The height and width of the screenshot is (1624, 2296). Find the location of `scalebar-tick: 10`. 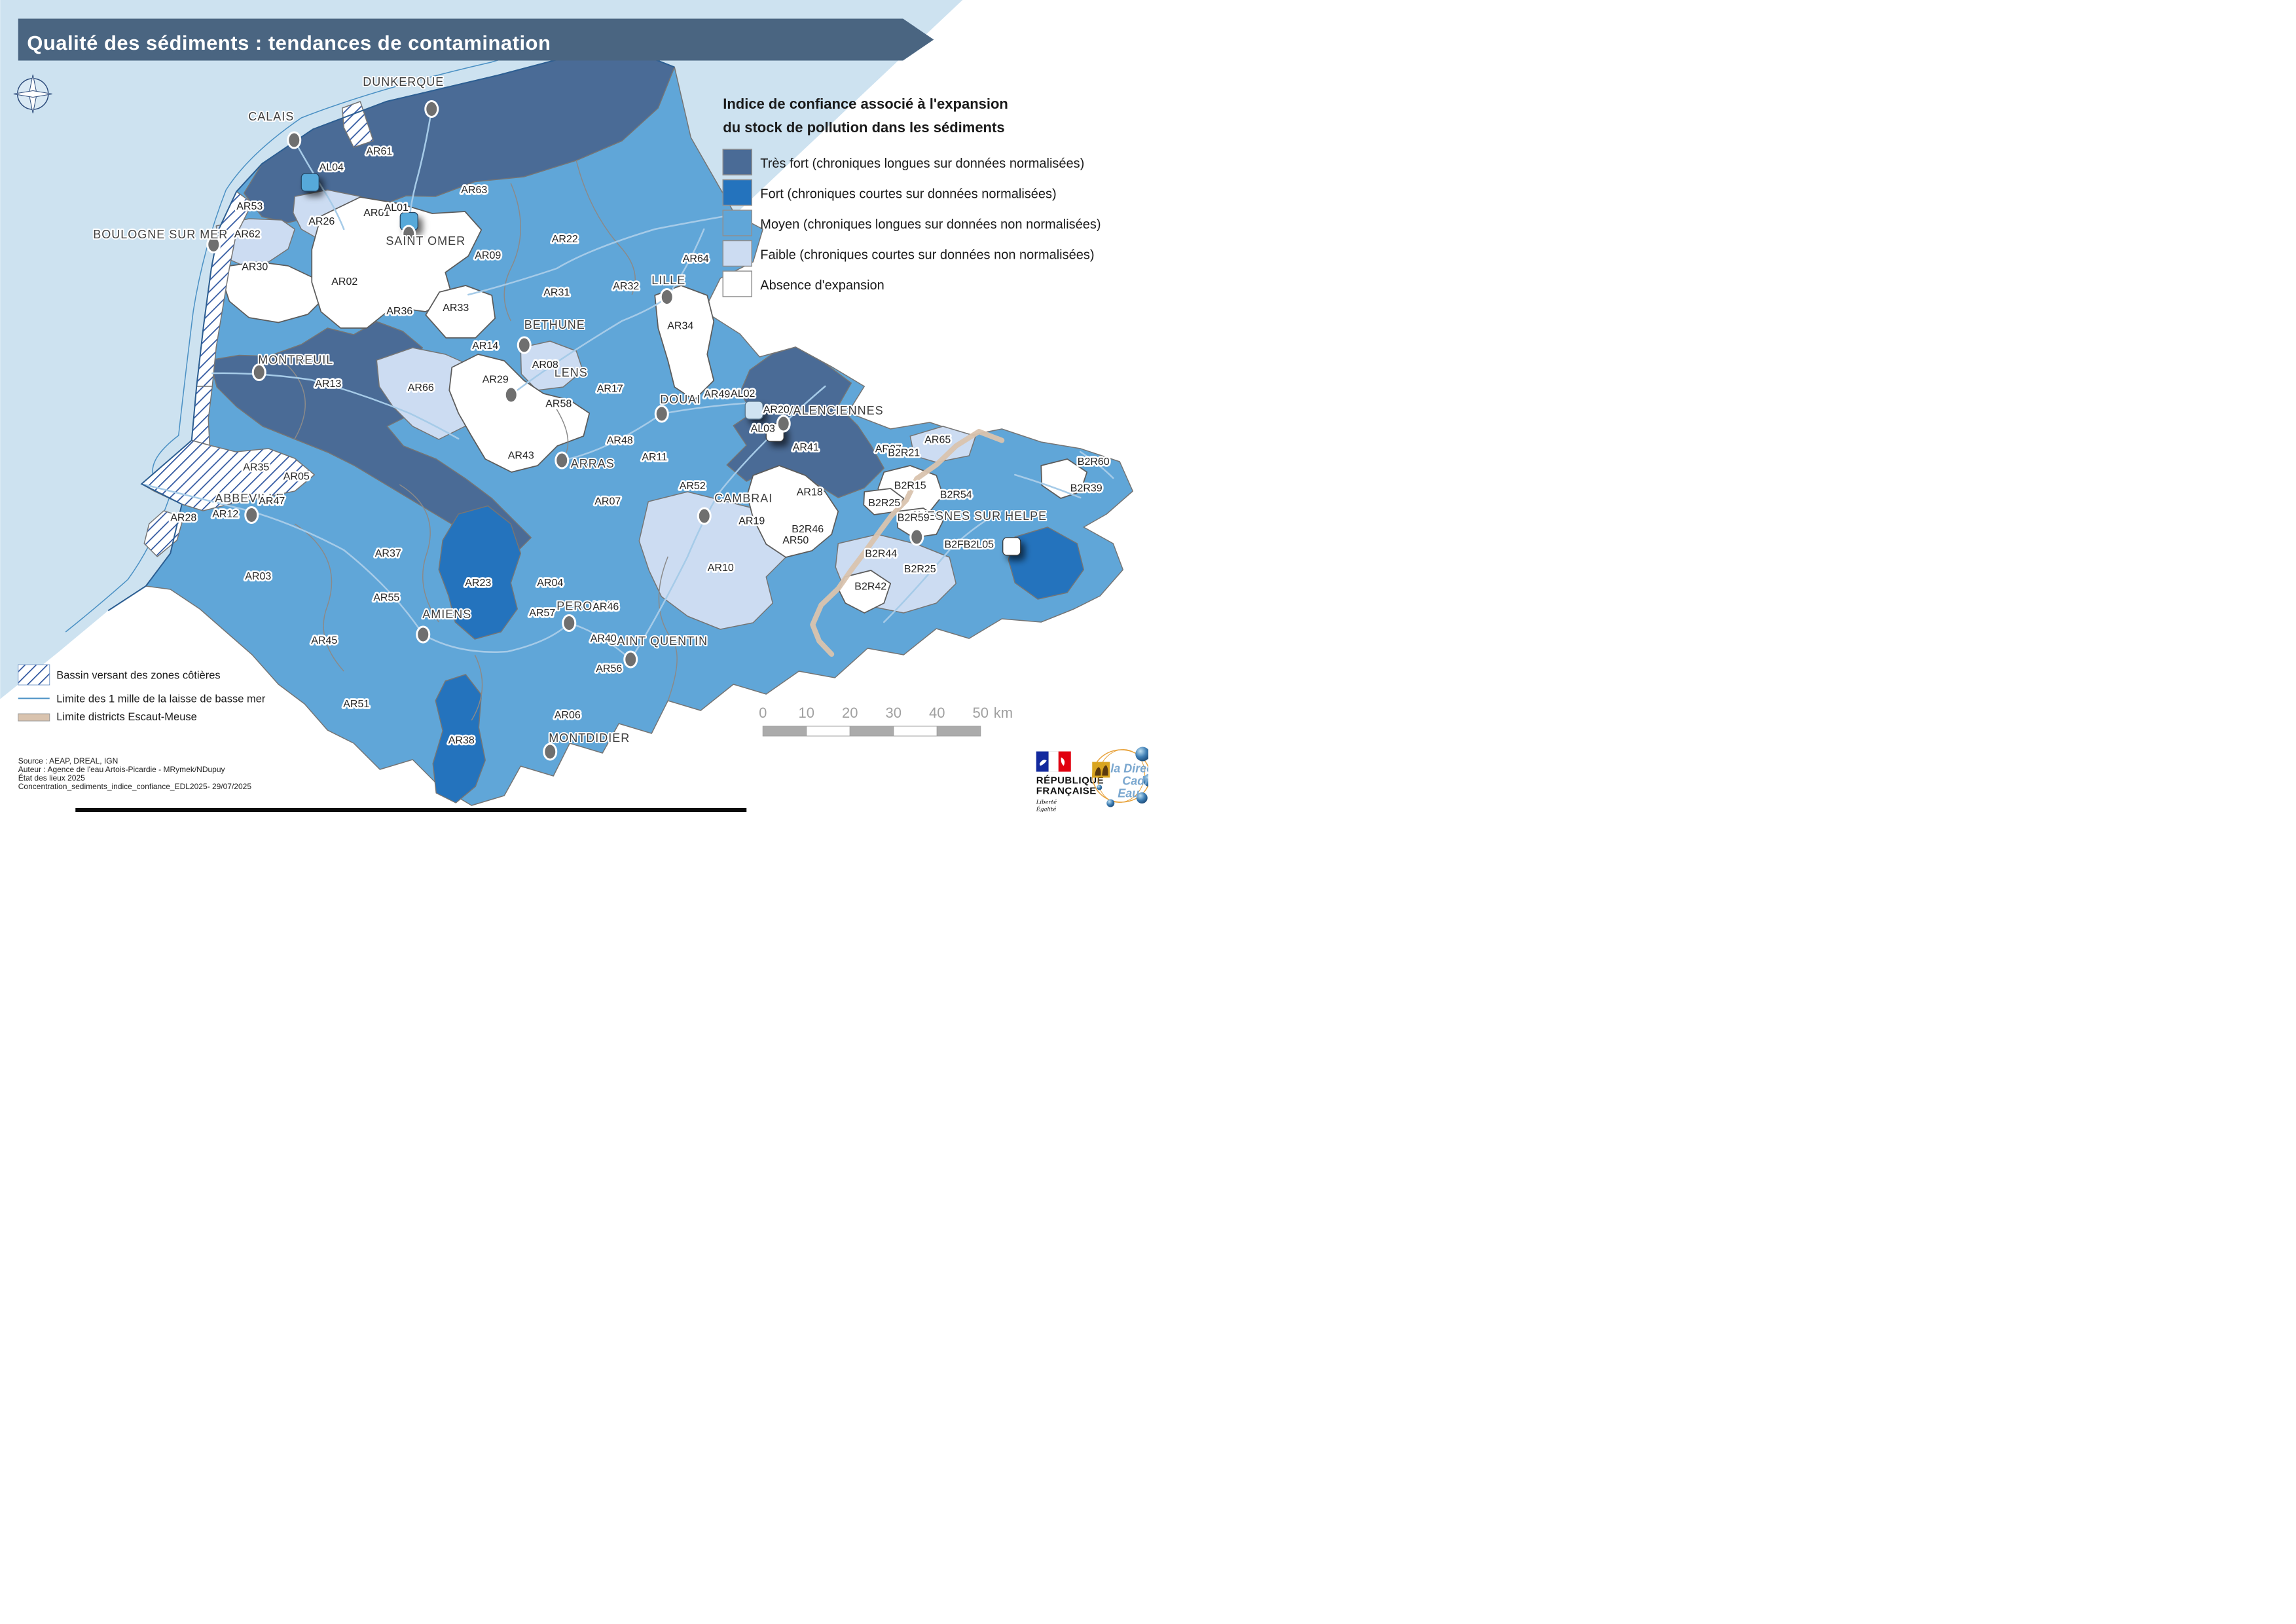

scalebar-tick: 10 is located at coordinates (806, 713).